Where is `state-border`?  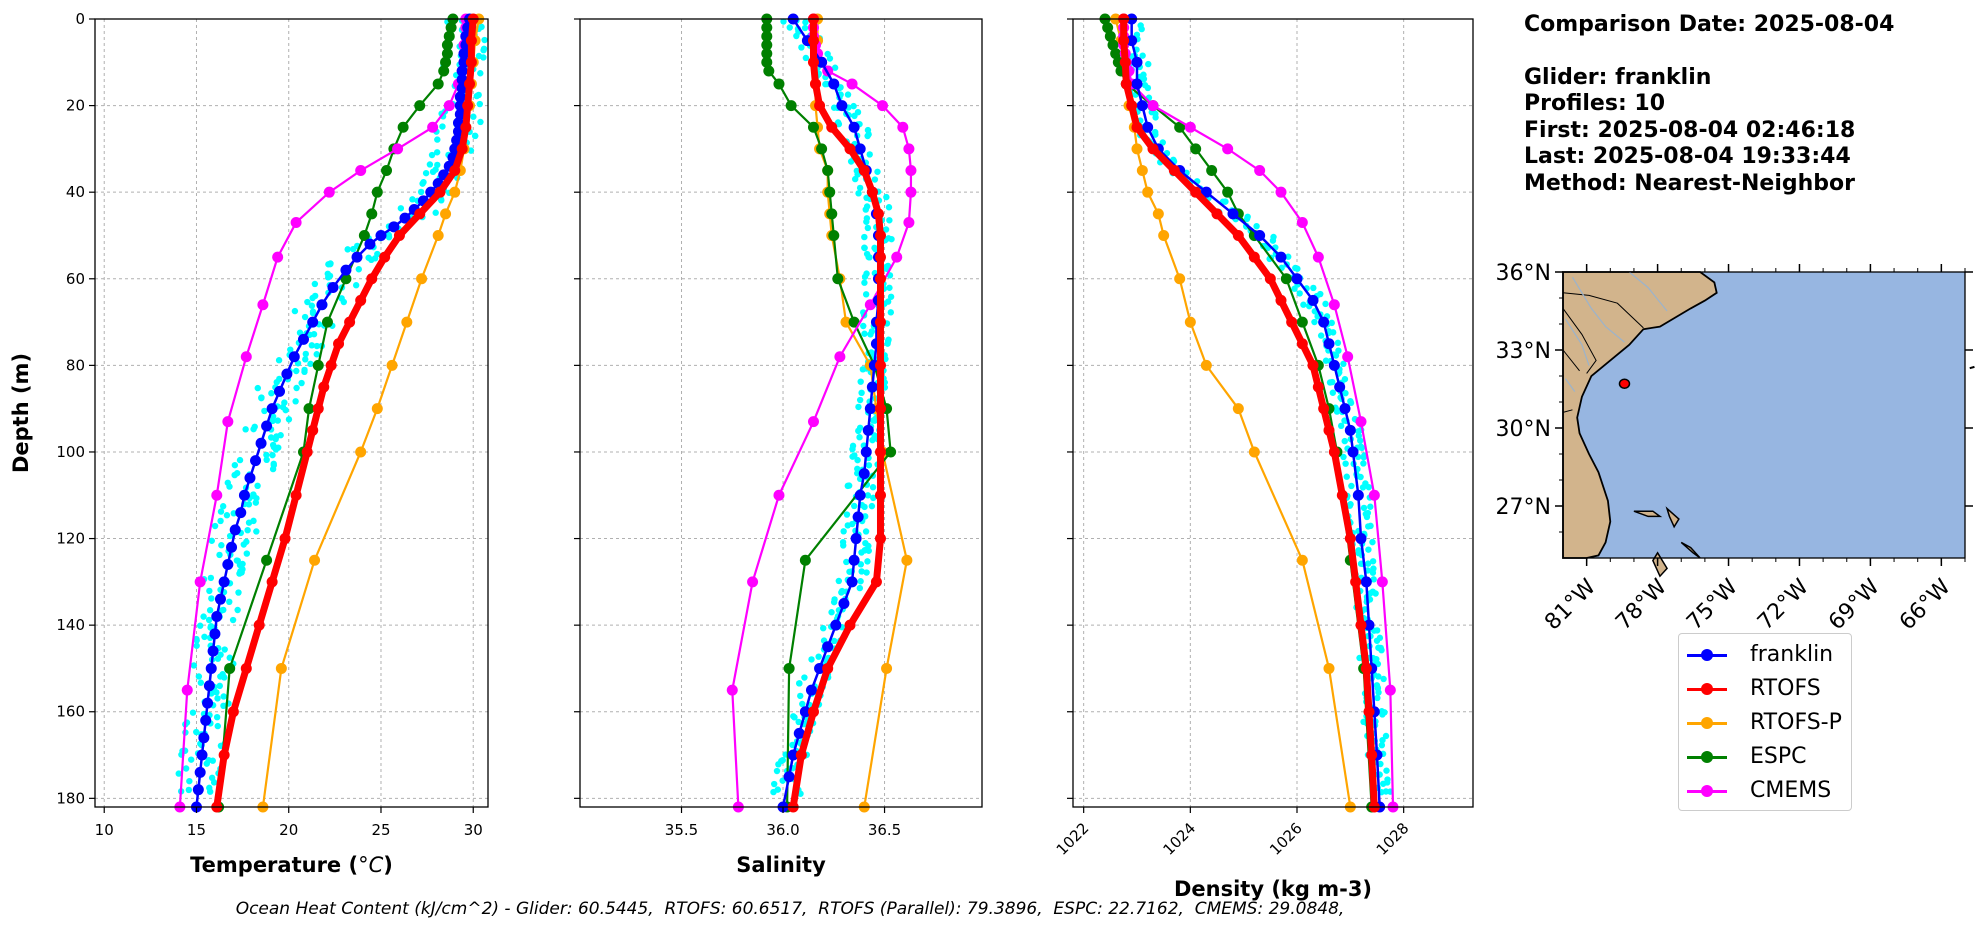
state-border is located at coordinates (1603, 310).